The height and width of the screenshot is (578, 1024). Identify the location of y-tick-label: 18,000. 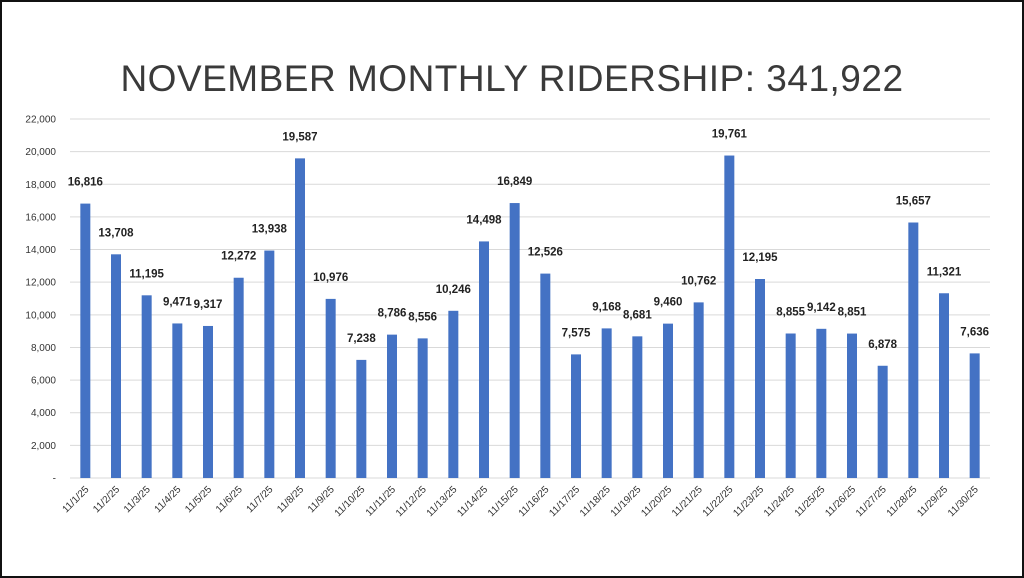
(40, 185).